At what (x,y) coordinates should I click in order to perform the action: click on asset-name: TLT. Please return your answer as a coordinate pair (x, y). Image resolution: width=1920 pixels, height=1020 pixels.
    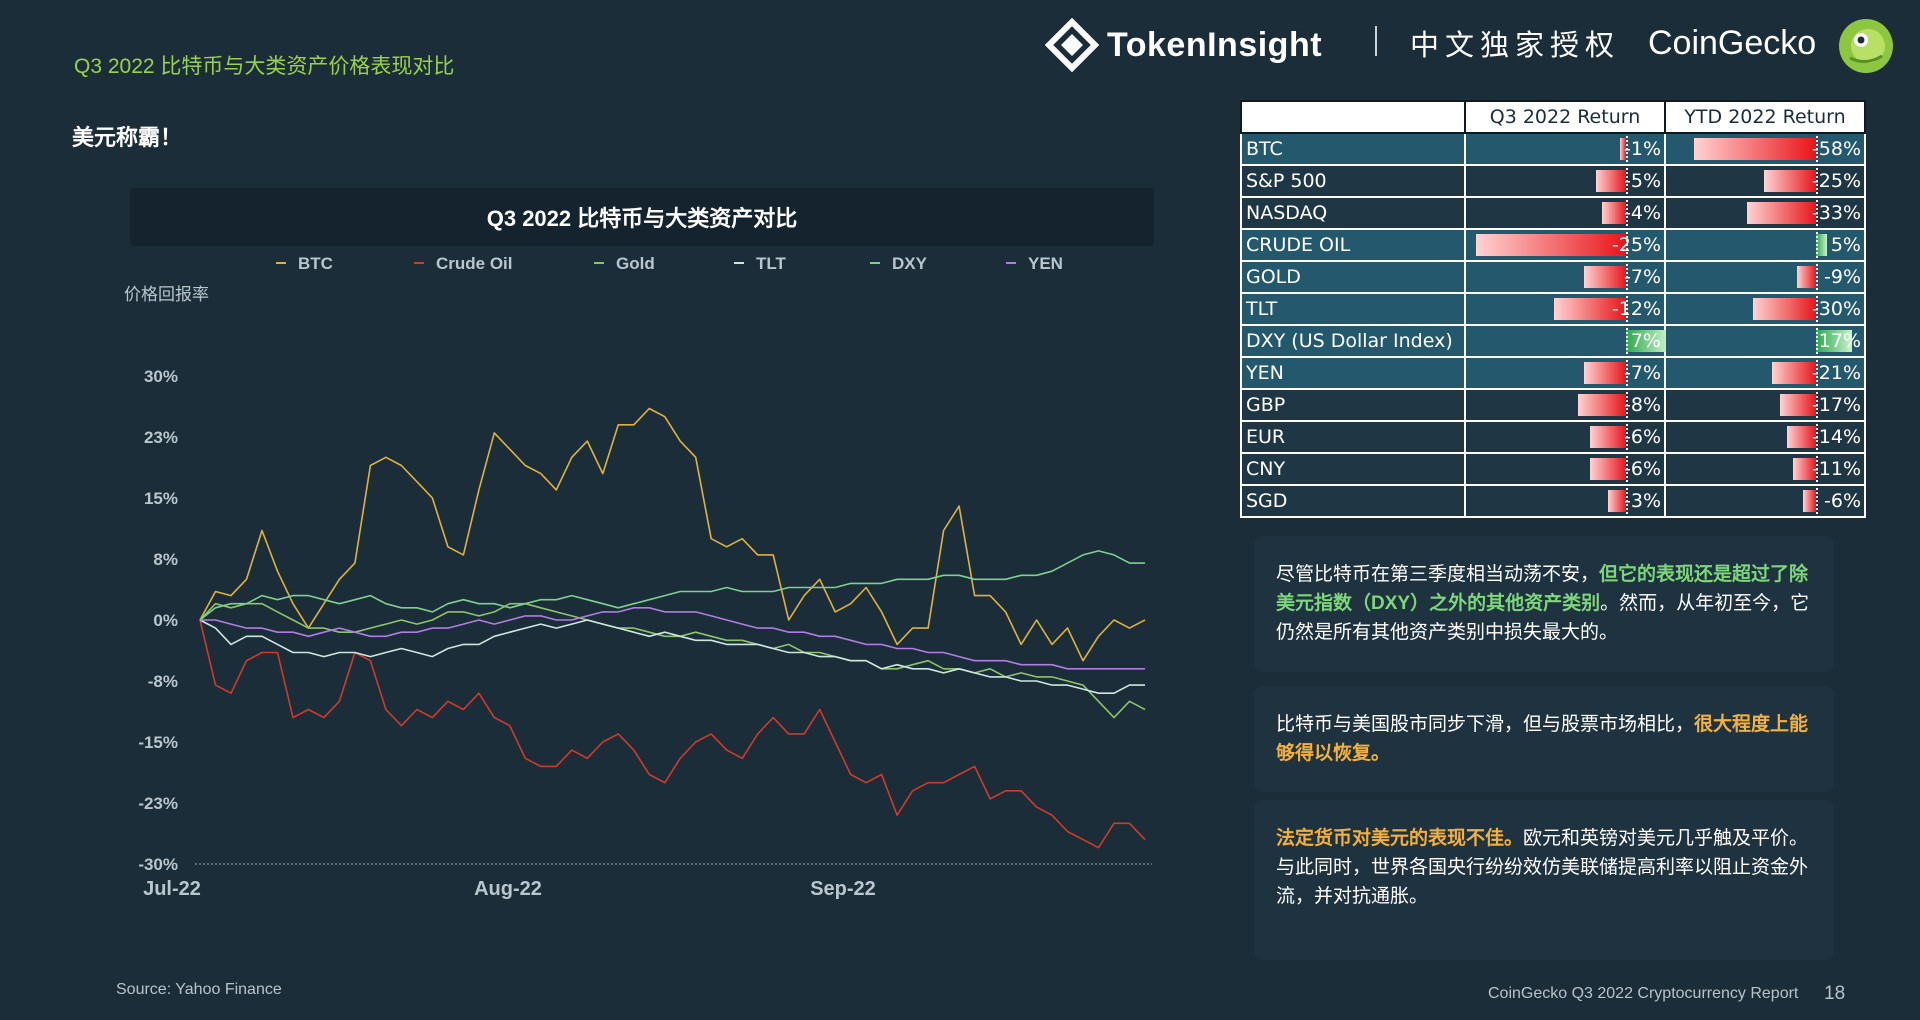
    Looking at the image, I should click on (1353, 309).